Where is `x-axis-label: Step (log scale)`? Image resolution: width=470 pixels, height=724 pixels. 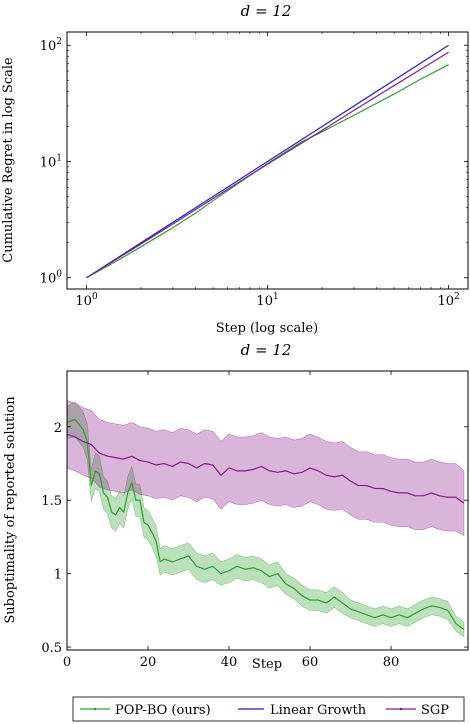
x-axis-label: Step (log scale) is located at coordinates (267, 328).